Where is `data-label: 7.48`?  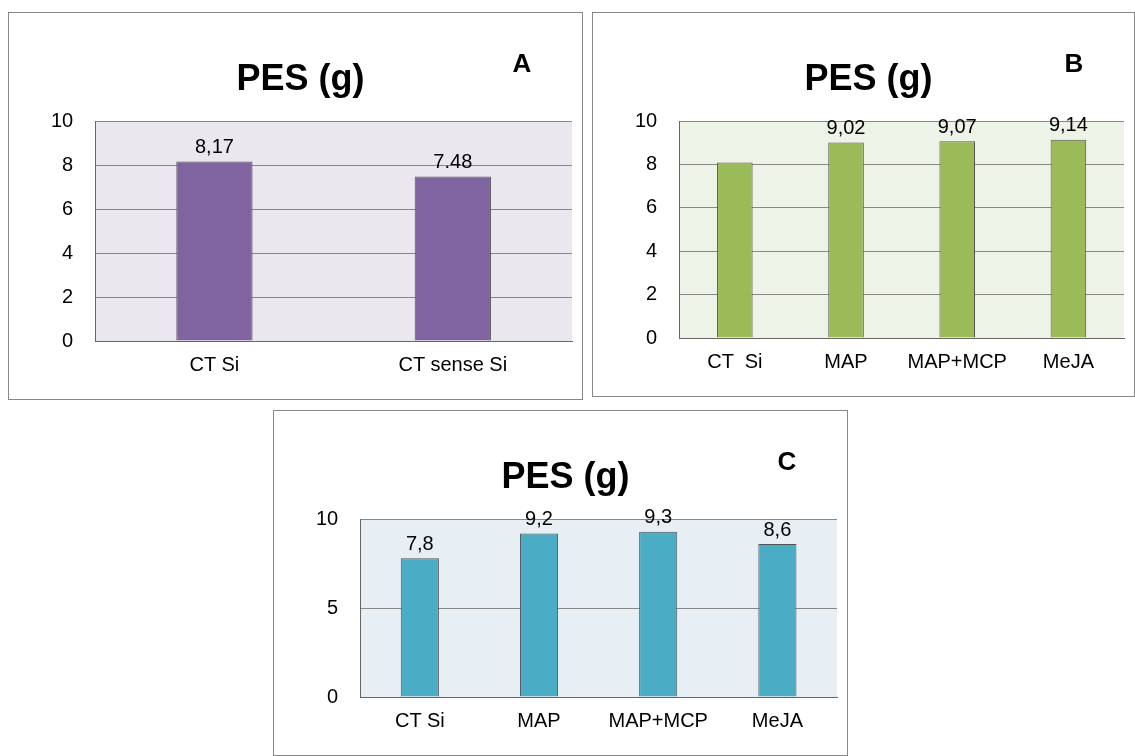
data-label: 7.48 is located at coordinates (453, 161).